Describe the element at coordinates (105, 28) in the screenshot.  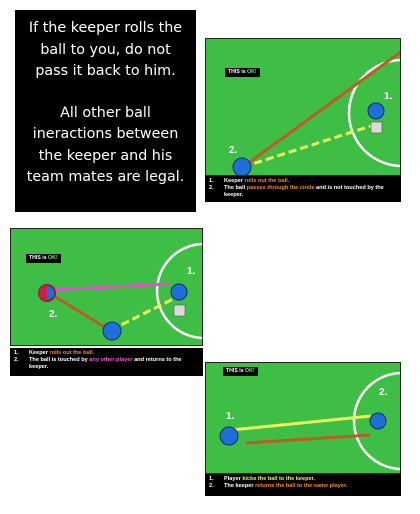
I see `rule-line: If the keeper rolls the` at that location.